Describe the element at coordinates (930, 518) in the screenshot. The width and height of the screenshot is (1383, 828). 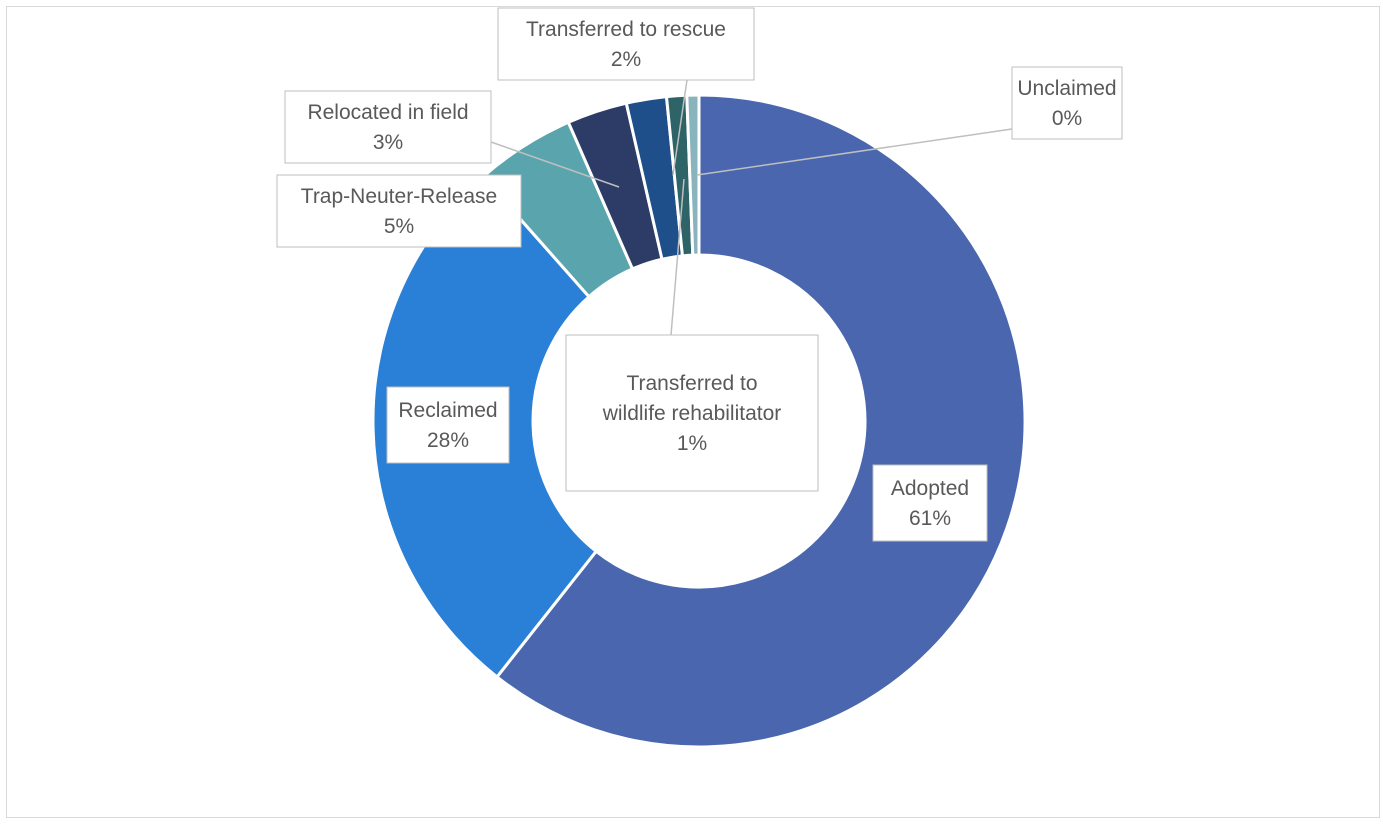
I see `data-label-value-adopted: 61%` at that location.